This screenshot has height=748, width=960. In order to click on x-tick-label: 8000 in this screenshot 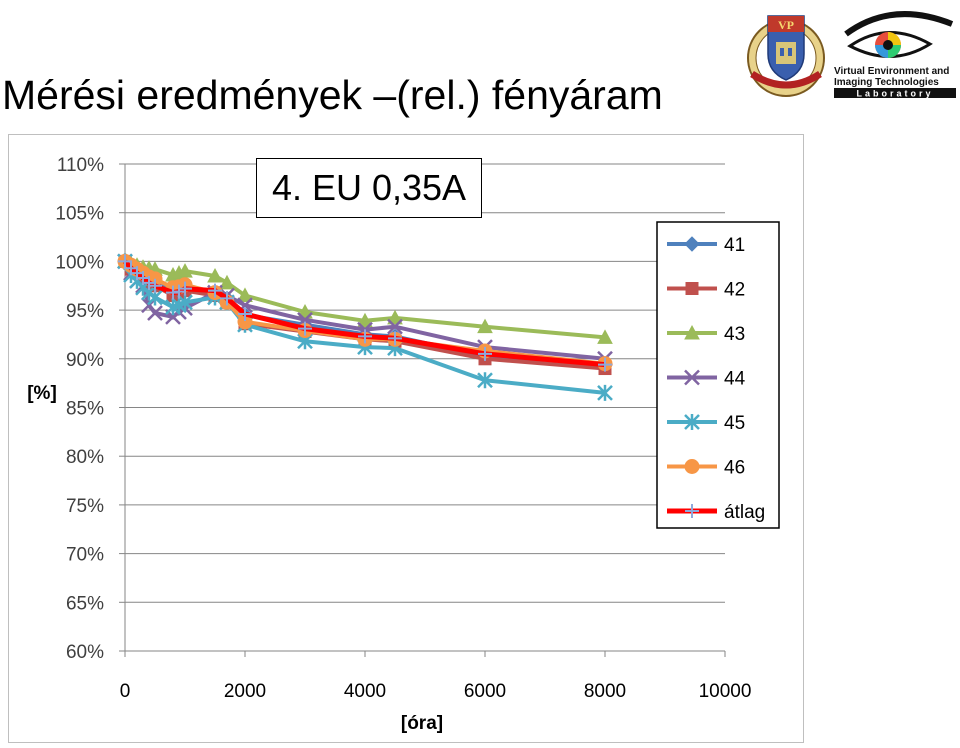, I will do `click(605, 691)`.